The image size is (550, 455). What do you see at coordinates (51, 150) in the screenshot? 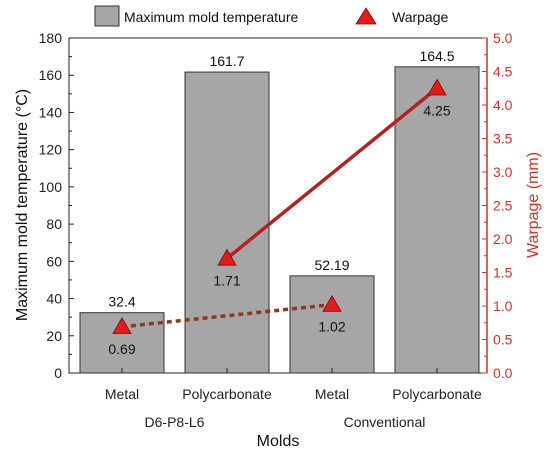
I see `left-tick-label: 120` at bounding box center [51, 150].